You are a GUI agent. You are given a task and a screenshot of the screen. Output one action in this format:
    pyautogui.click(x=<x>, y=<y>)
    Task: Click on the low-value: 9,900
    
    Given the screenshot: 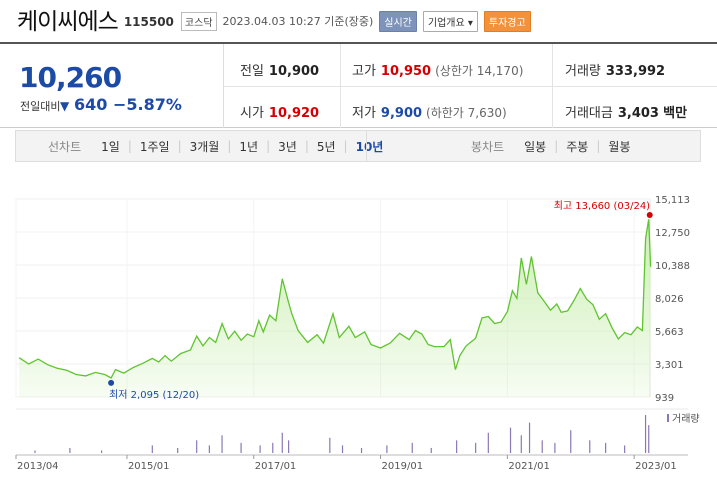 What is the action you would take?
    pyautogui.click(x=401, y=113)
    